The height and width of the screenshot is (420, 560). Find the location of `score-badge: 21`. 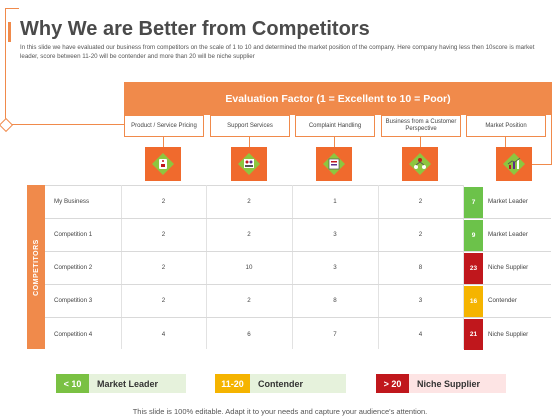

score-badge: 21 is located at coordinates (473, 334).